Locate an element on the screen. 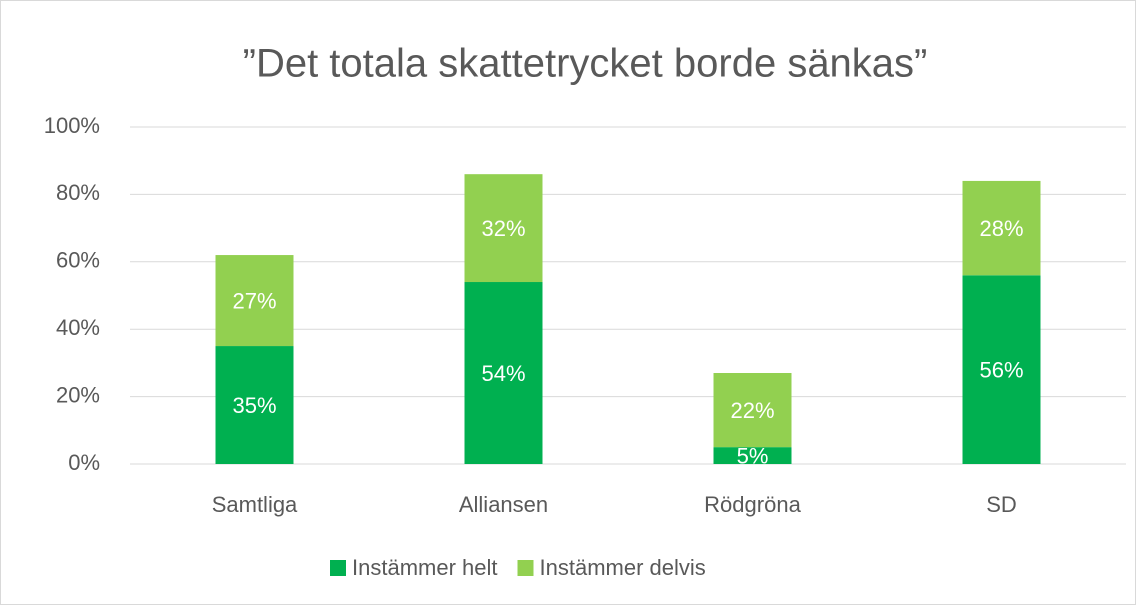 Image resolution: width=1142 pixels, height=605 pixels. y-tick-label: 20% is located at coordinates (78, 394).